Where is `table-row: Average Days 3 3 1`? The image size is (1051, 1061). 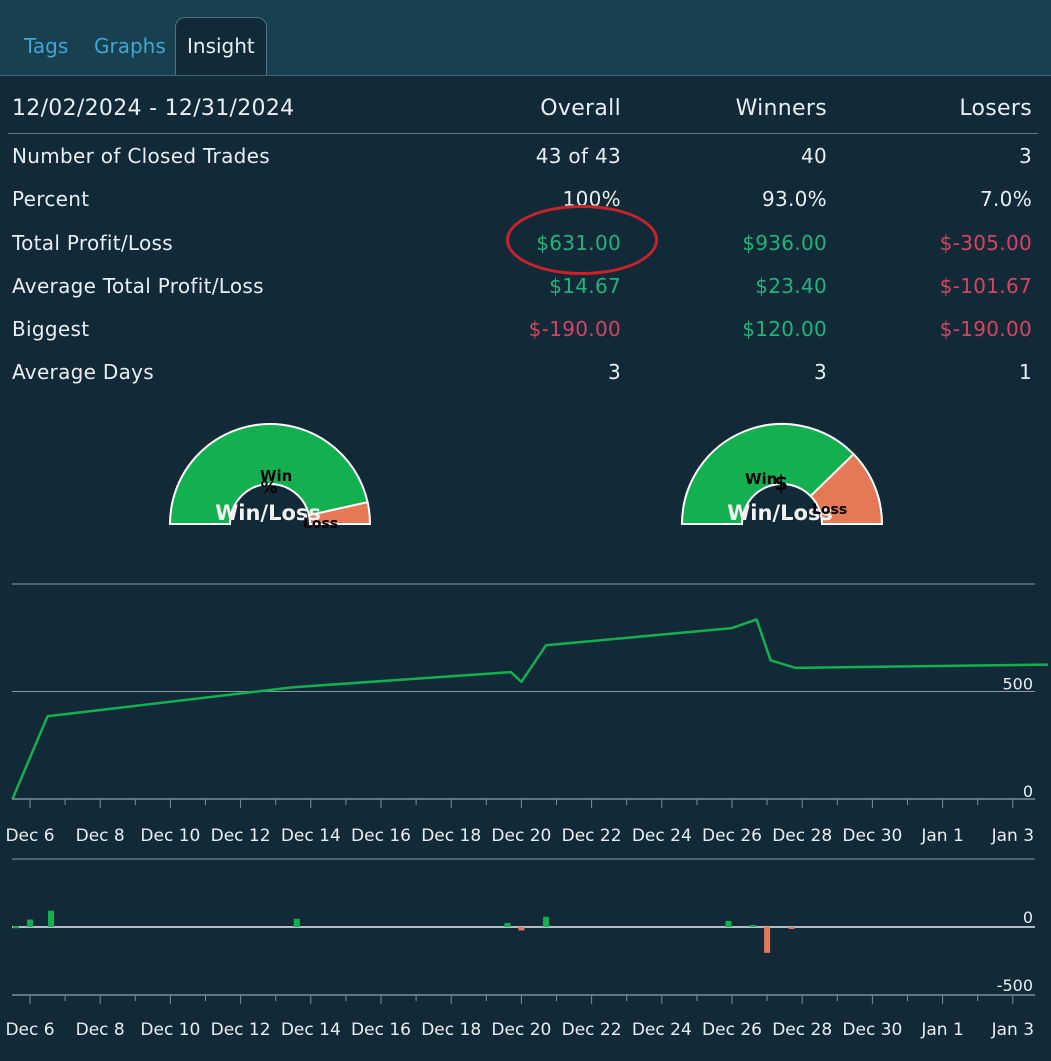 table-row: Average Days 3 3 1 is located at coordinates (525, 380).